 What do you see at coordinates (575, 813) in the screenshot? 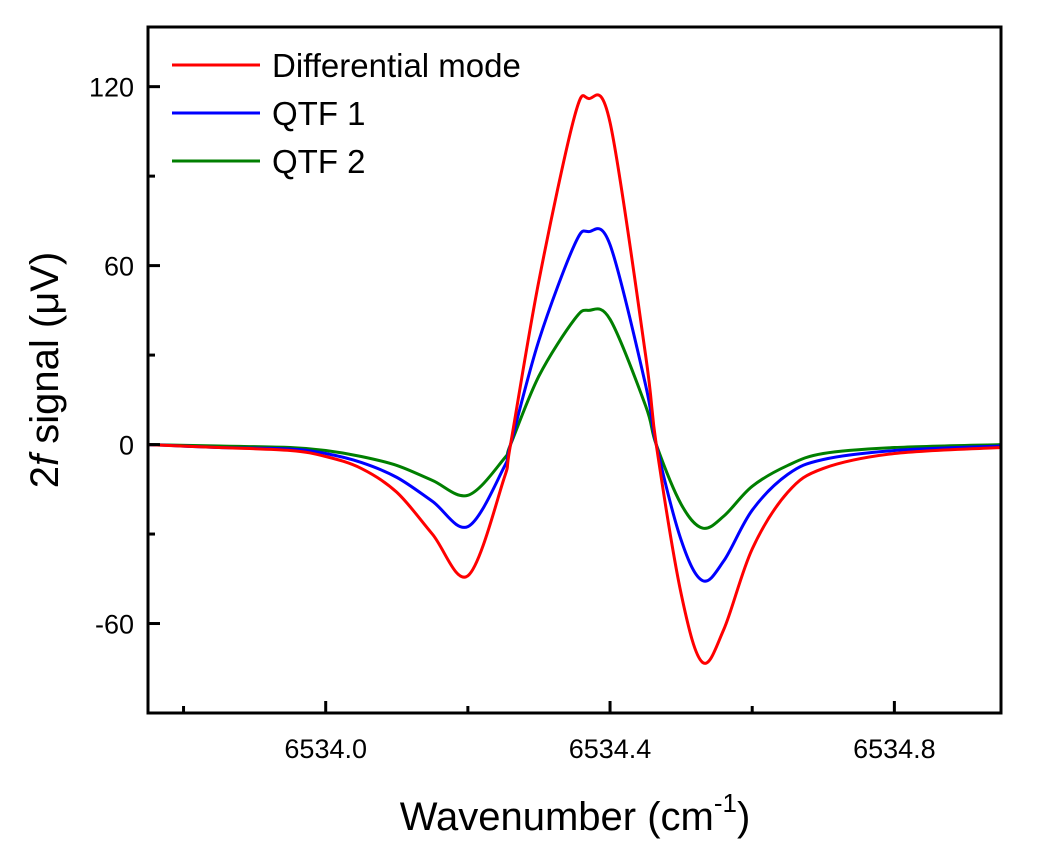
I see `x-axis-title: Wavenumber (cm-1)` at bounding box center [575, 813].